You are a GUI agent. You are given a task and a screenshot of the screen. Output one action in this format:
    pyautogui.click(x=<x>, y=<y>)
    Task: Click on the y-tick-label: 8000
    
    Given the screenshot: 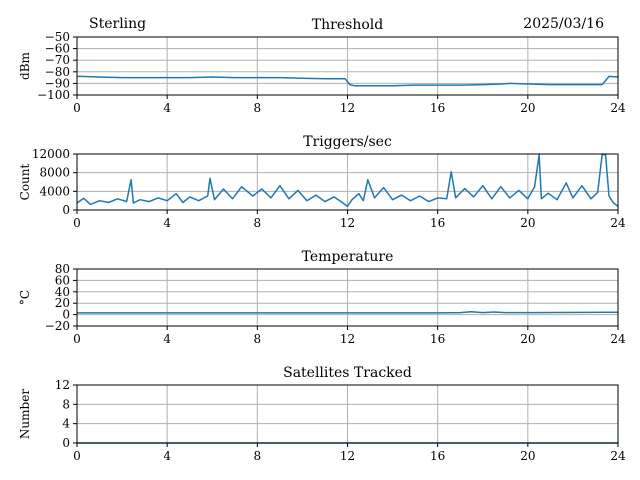 What is the action you would take?
    pyautogui.click(x=54, y=173)
    